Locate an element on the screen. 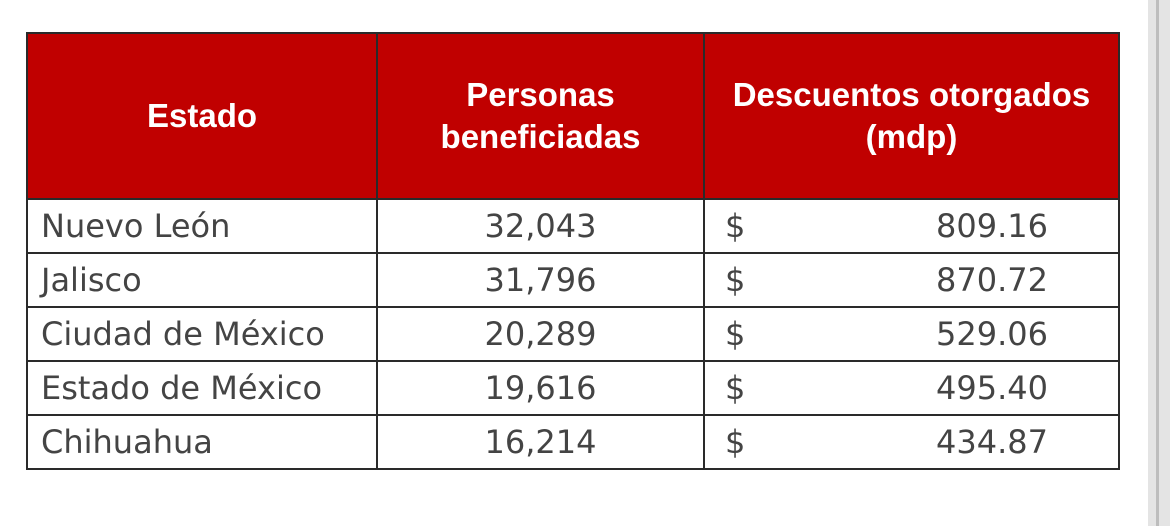 The width and height of the screenshot is (1170, 526). discount-value: 434.87 is located at coordinates (992, 442).